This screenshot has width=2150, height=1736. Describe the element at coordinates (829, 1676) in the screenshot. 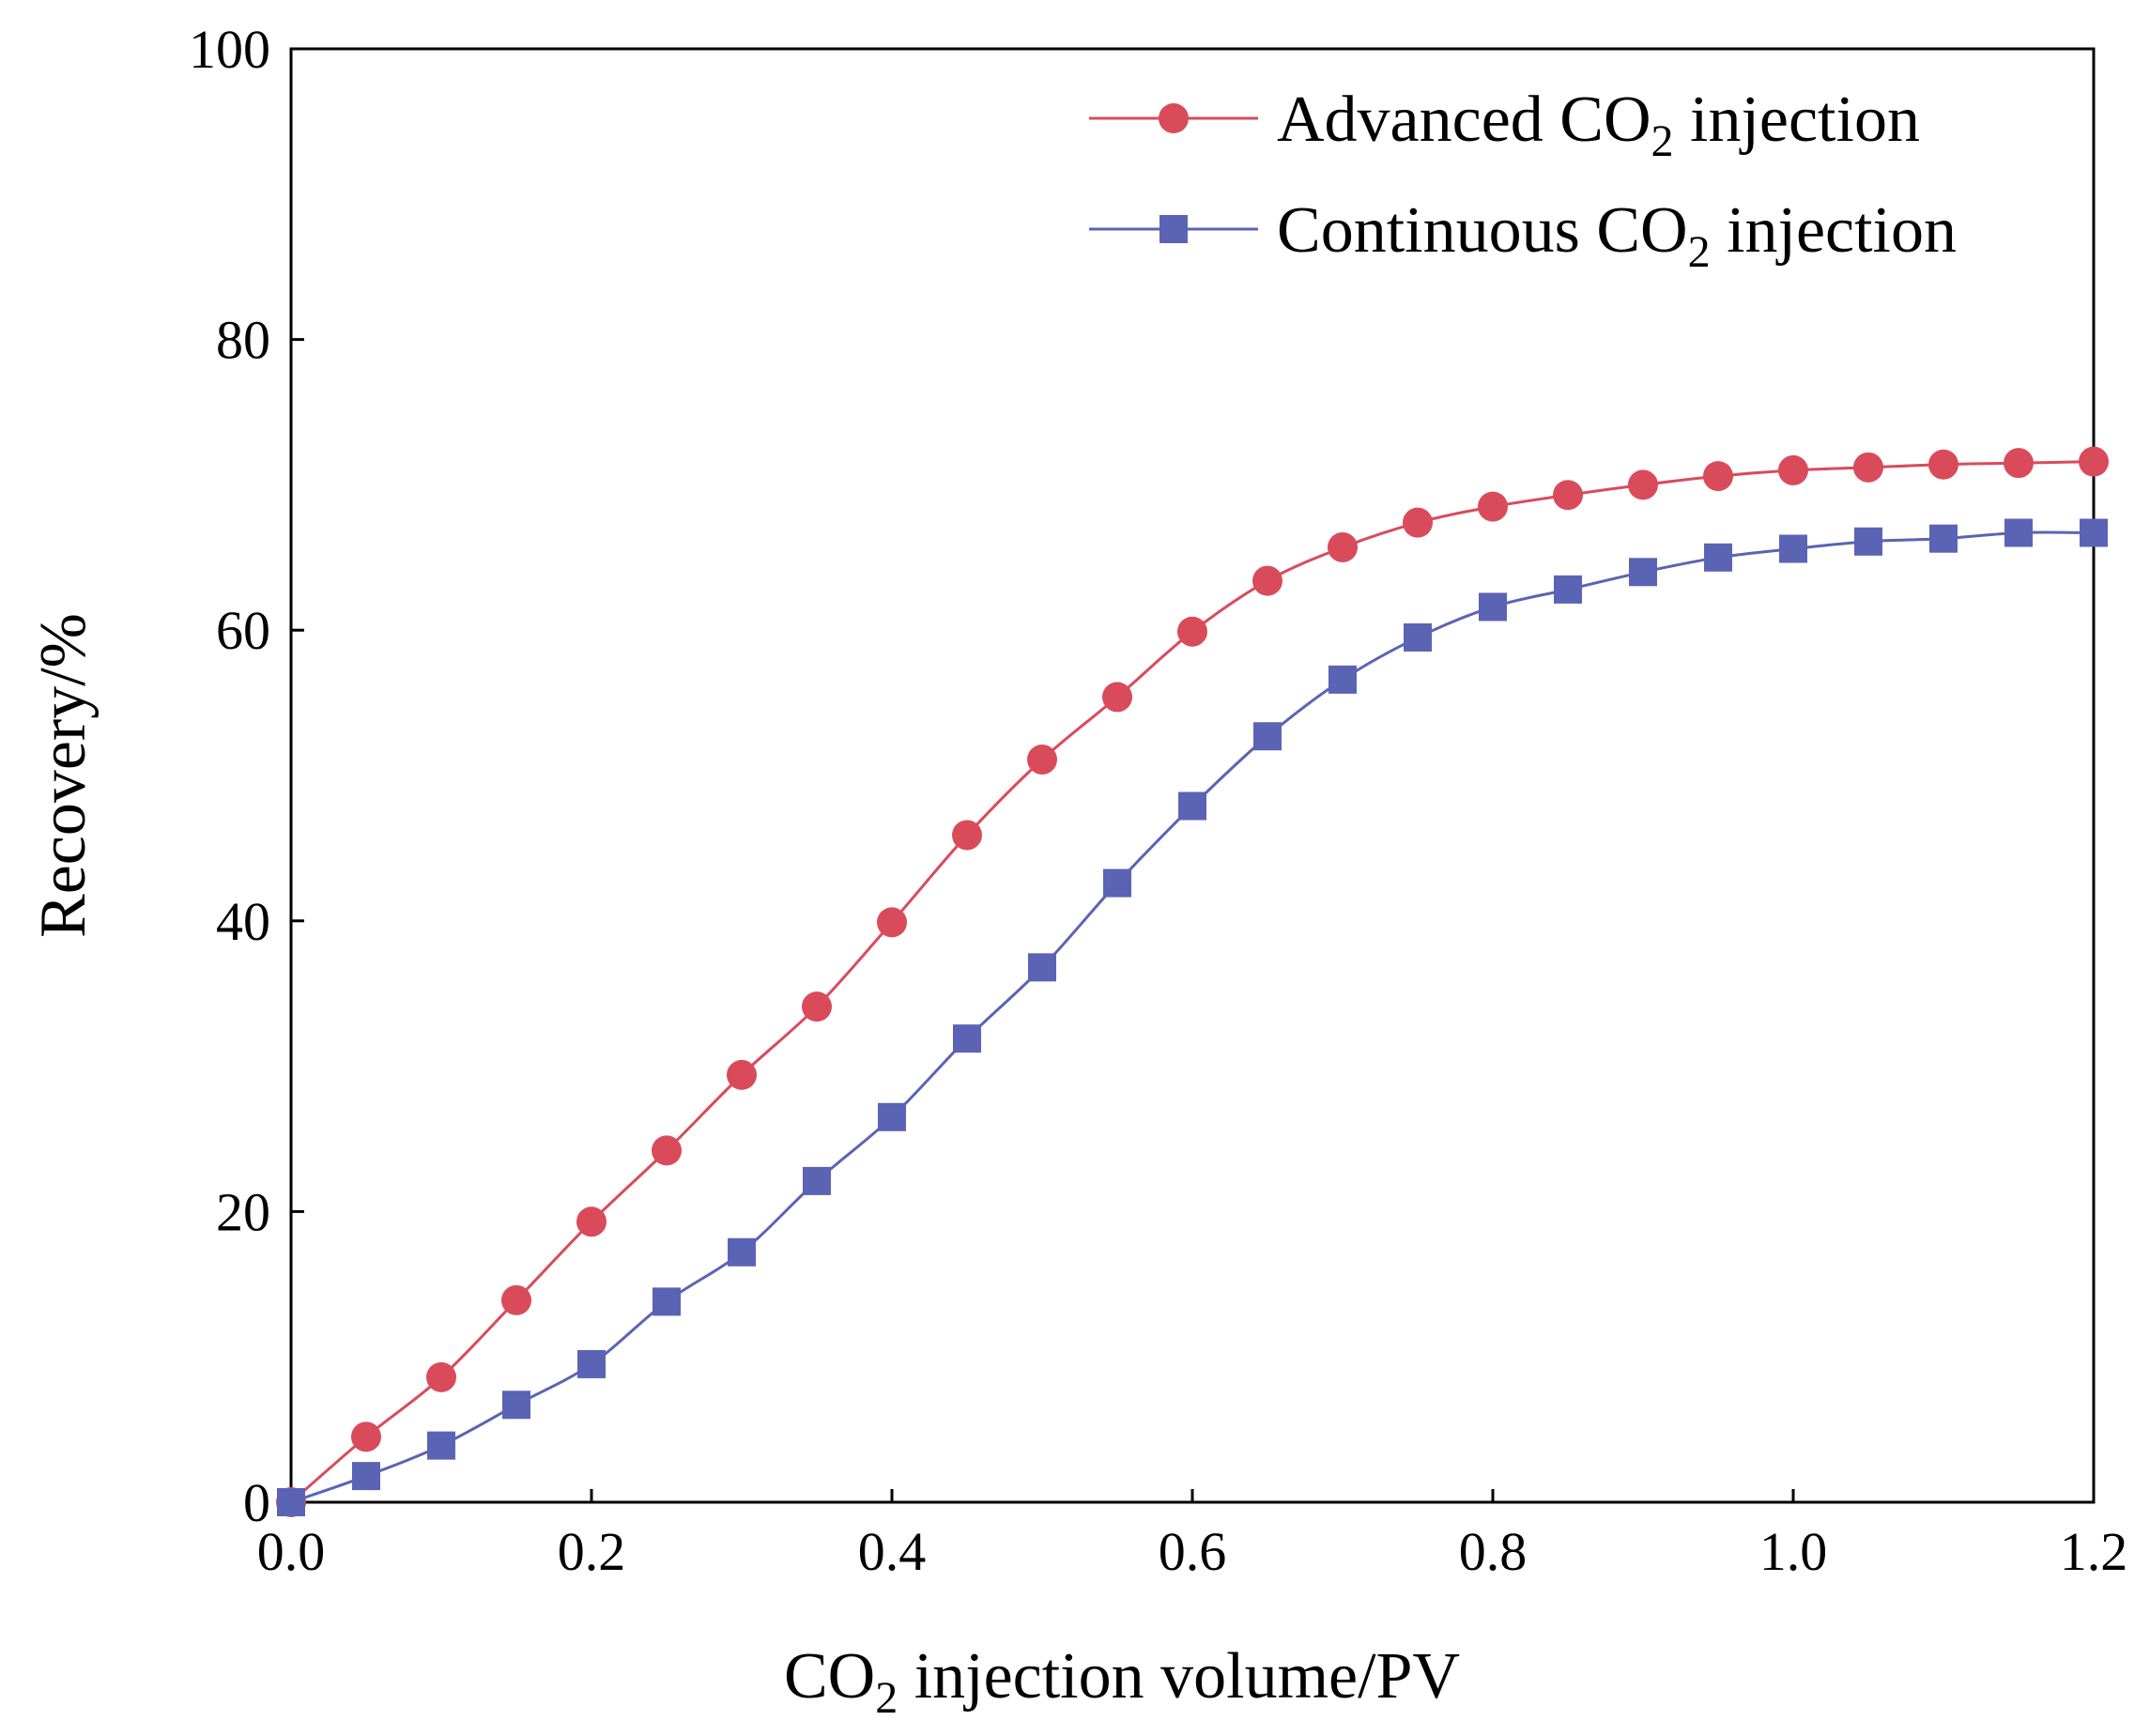

I see `x-axis-title-main: CO` at that location.